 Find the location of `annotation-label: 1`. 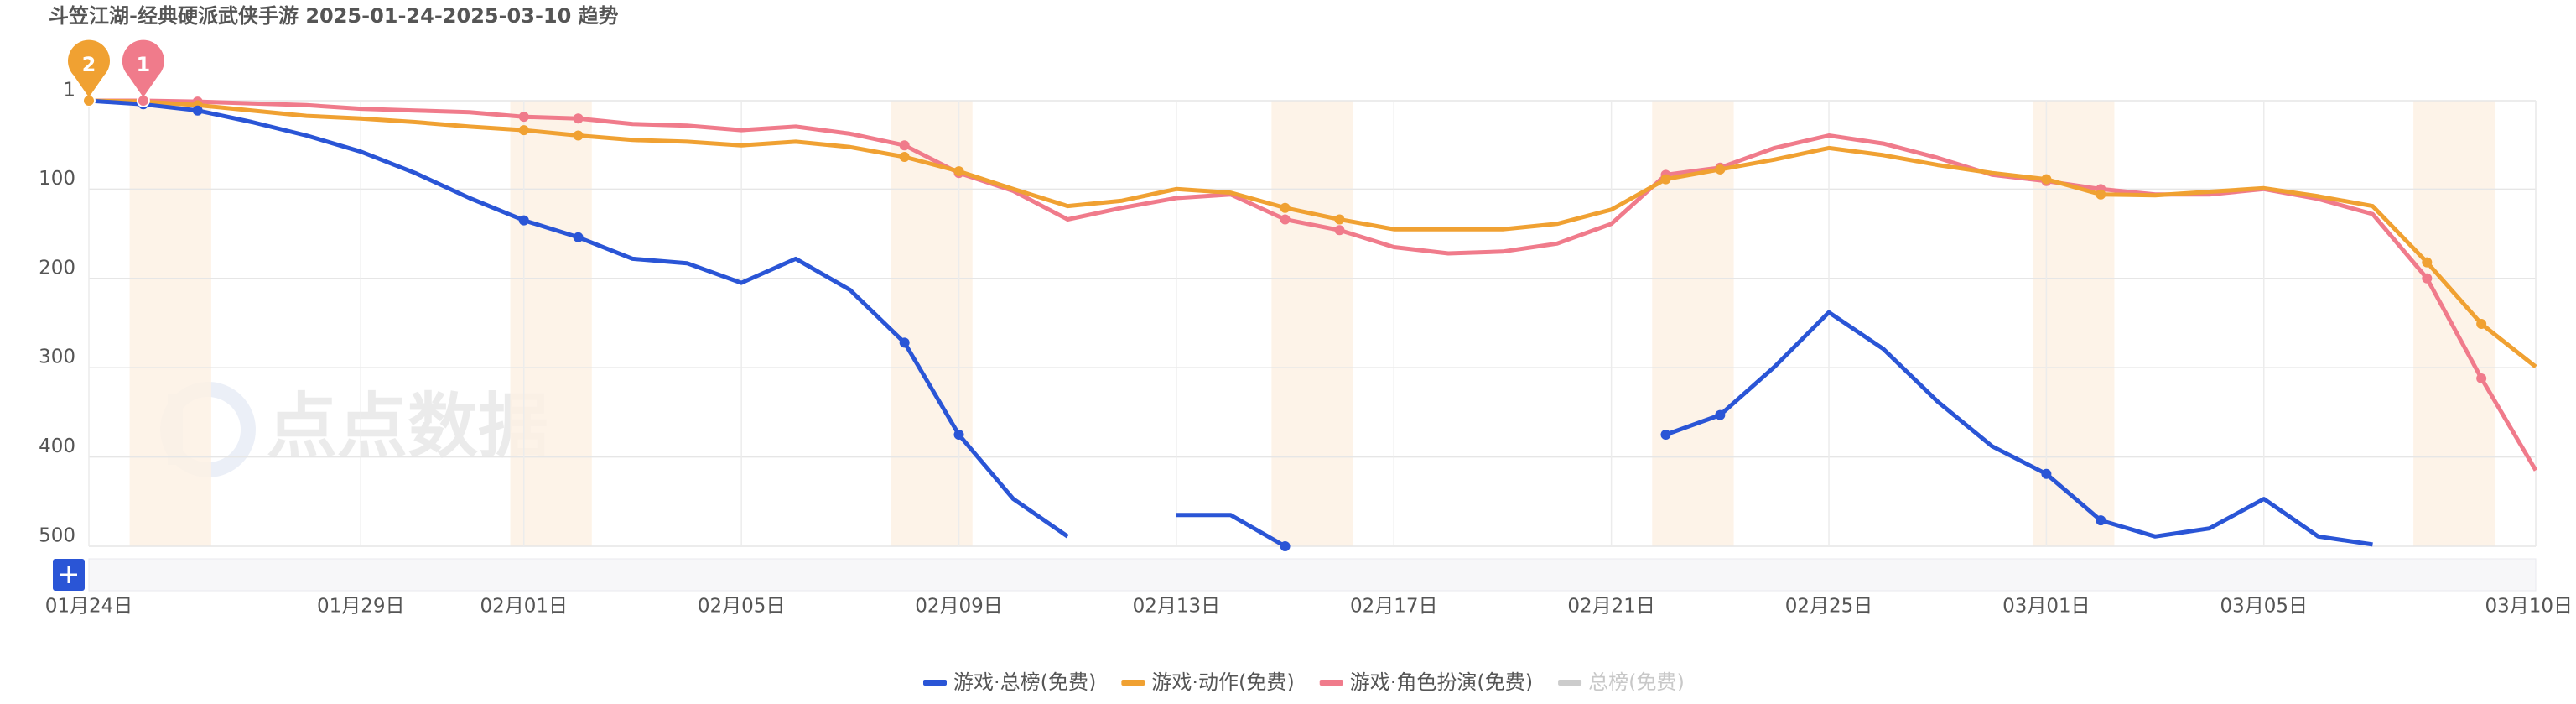

annotation-label: 1 is located at coordinates (143, 64).